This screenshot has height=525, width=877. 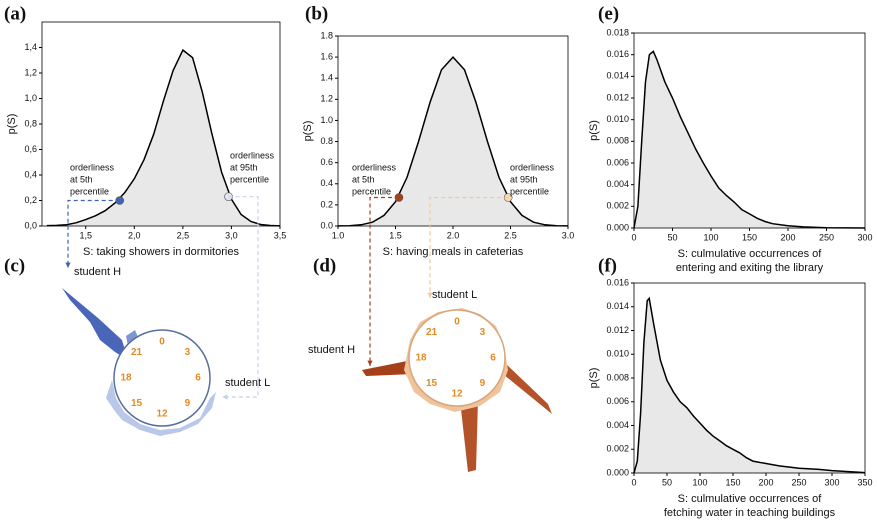 What do you see at coordinates (280, 235) in the screenshot?
I see `x-tick-label: 3,5` at bounding box center [280, 235].